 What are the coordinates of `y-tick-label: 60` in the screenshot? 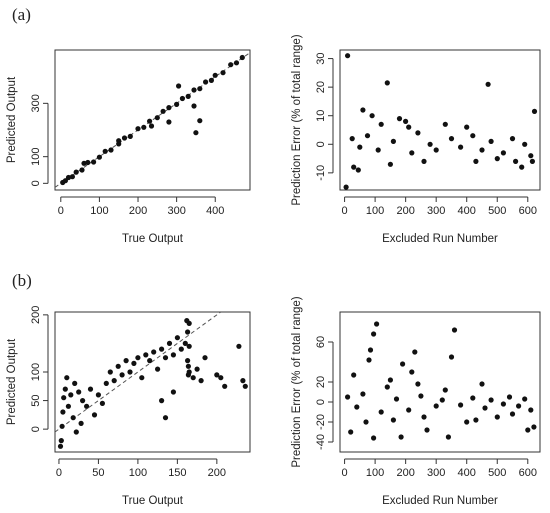 It's located at (321, 342).